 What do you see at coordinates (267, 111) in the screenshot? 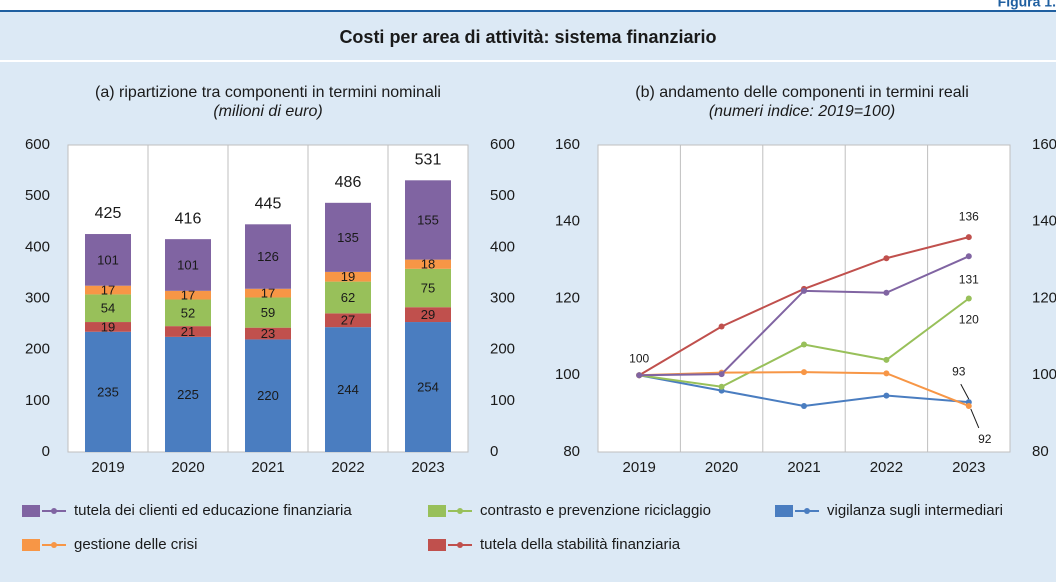
I see `panel-subtitle: (milioni di euro)` at bounding box center [267, 111].